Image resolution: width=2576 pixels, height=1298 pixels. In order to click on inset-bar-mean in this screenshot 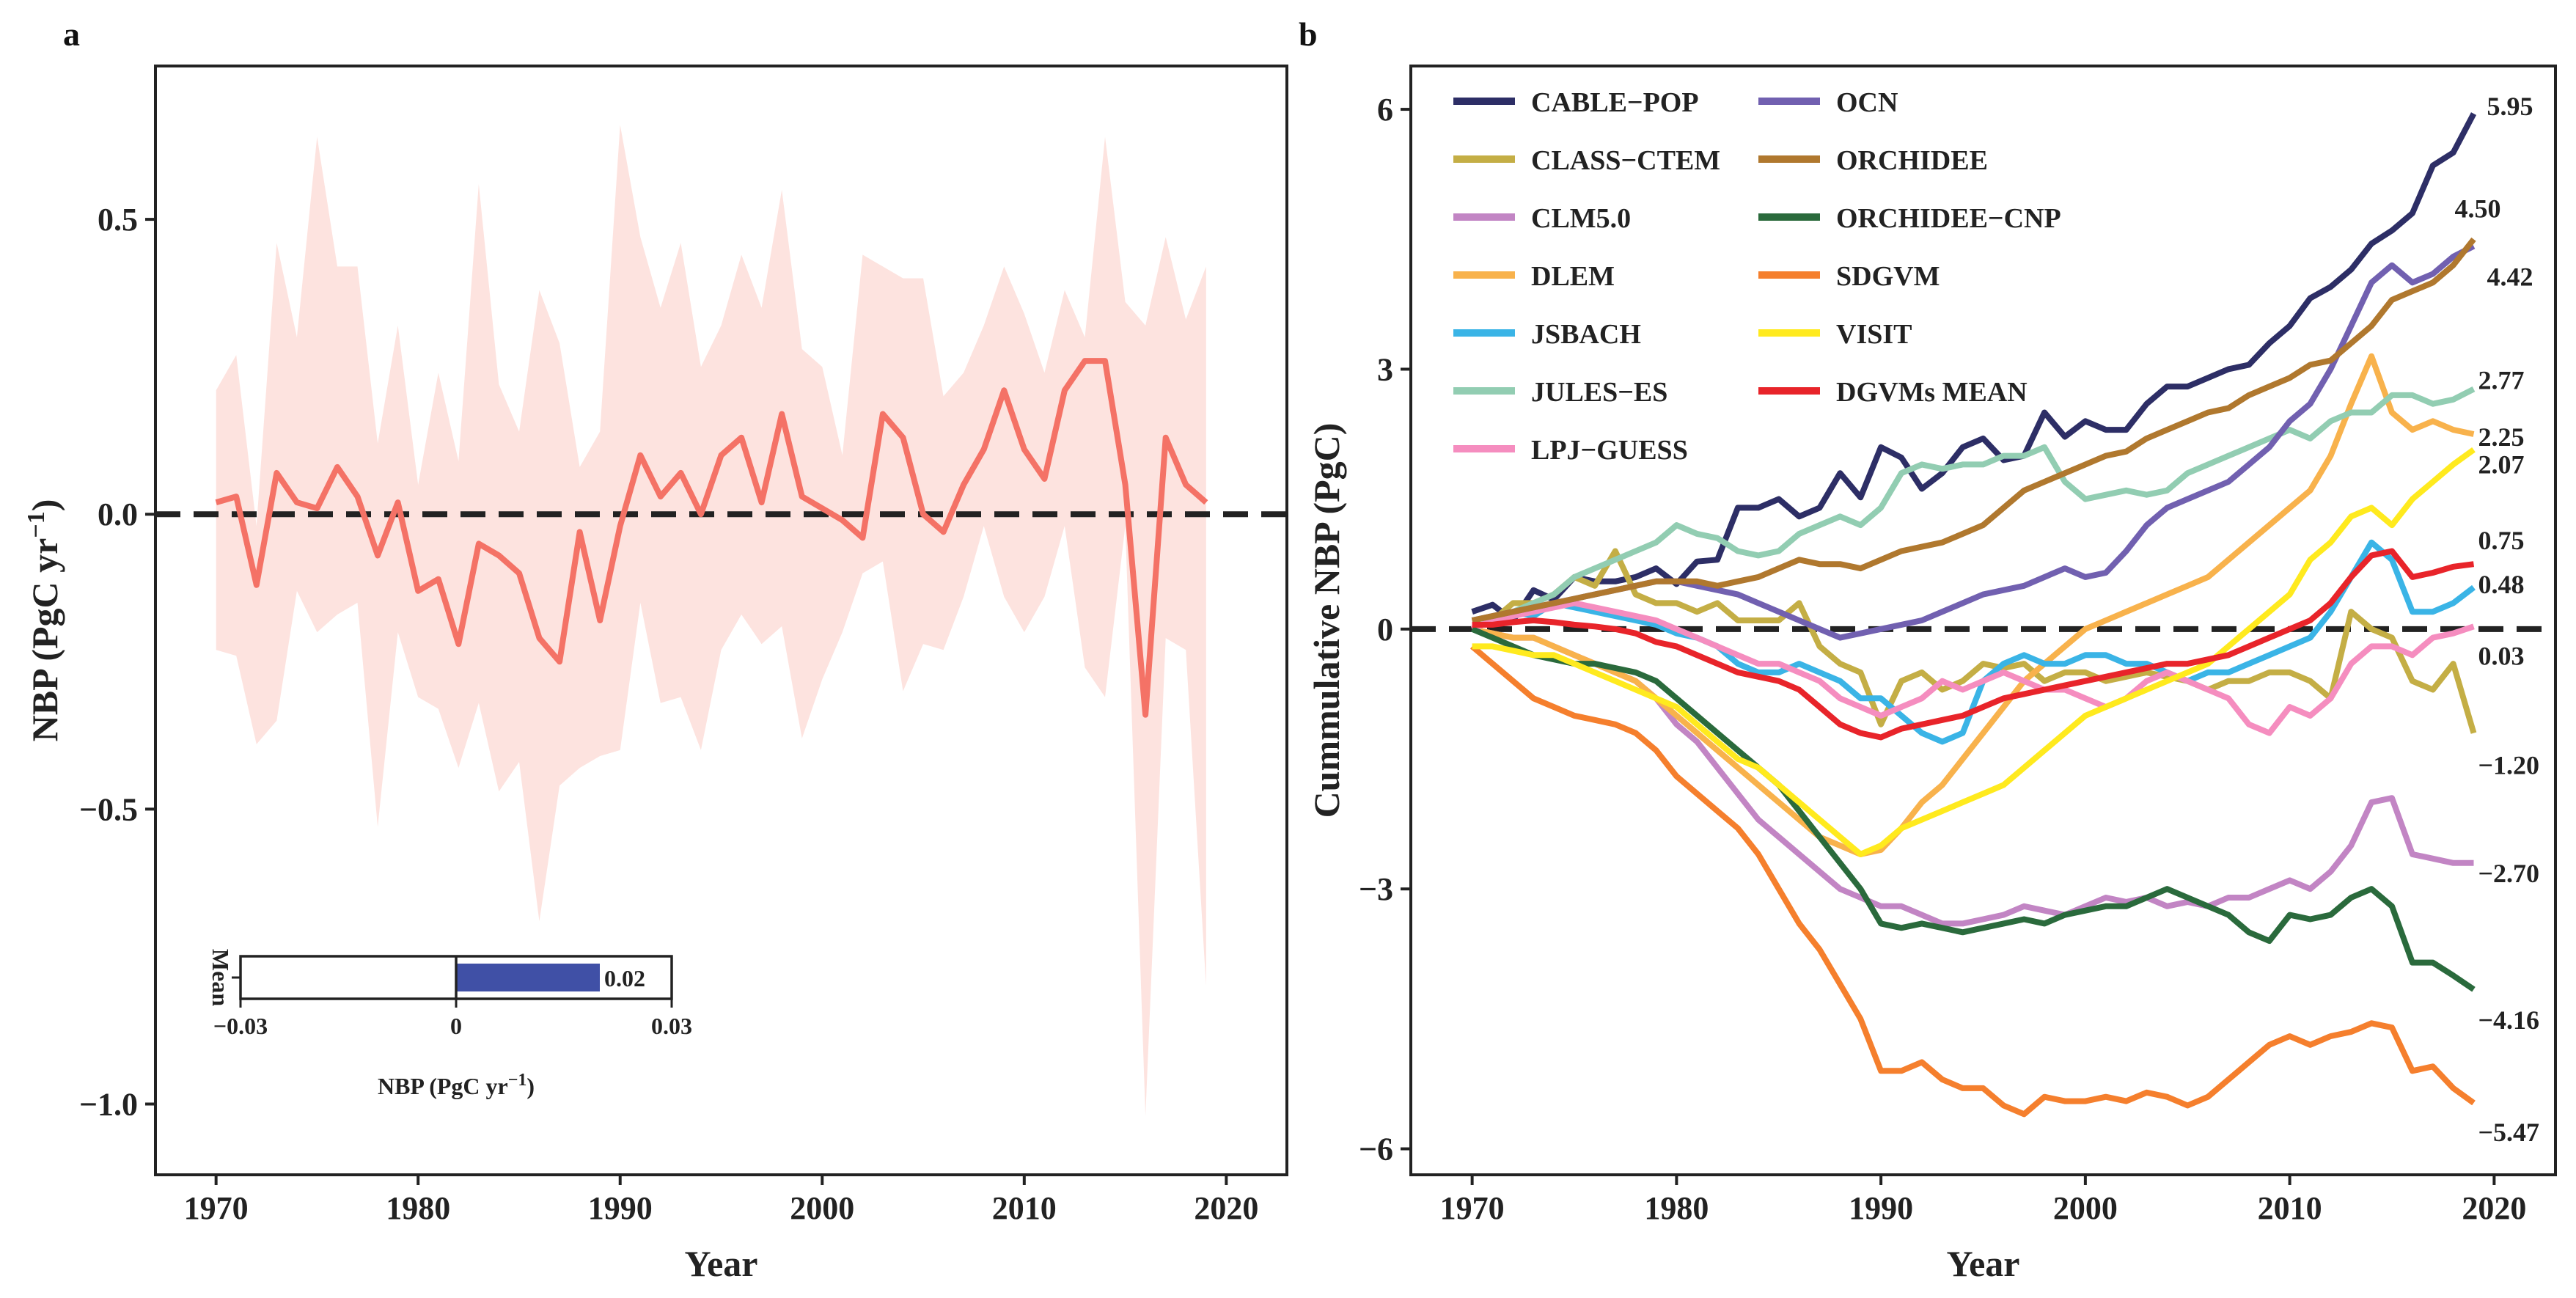, I will do `click(528, 977)`.